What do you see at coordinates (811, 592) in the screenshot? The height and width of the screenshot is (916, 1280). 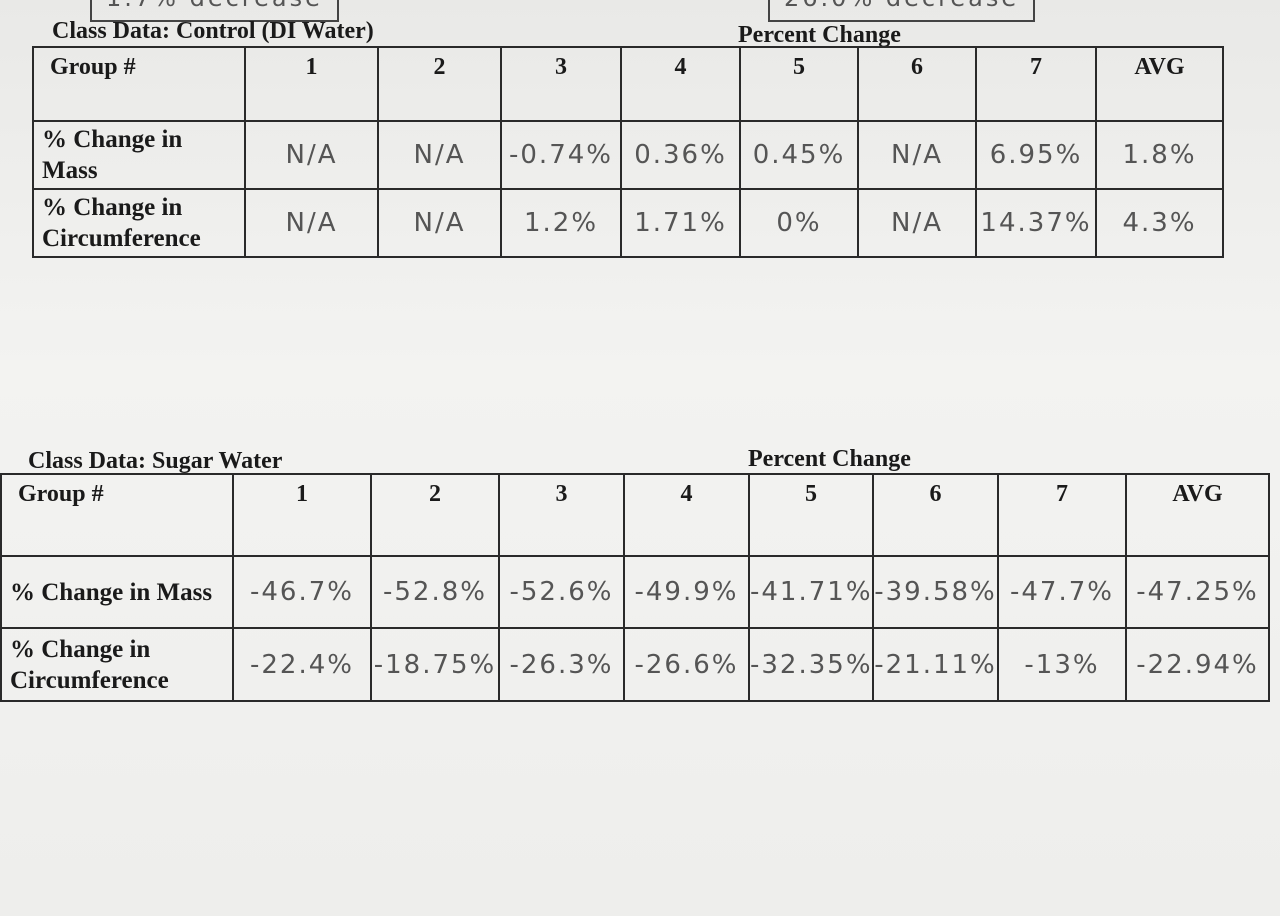 I see `value-cell: -41.71%` at bounding box center [811, 592].